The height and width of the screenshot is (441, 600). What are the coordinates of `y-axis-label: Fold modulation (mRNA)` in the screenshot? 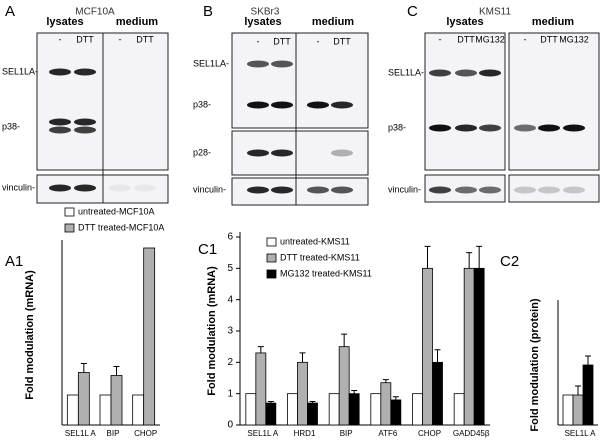 It's located at (30, 335).